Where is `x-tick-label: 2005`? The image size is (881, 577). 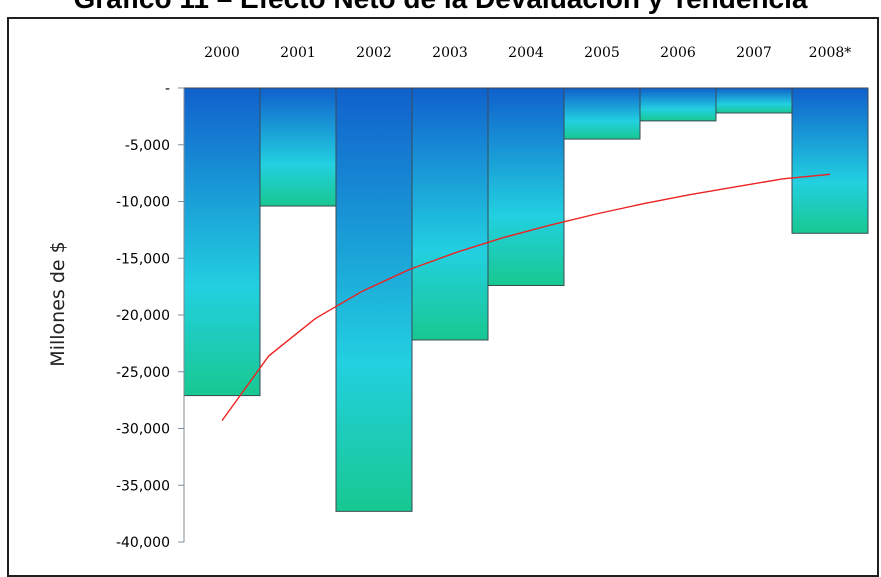 x-tick-label: 2005 is located at coordinates (602, 53).